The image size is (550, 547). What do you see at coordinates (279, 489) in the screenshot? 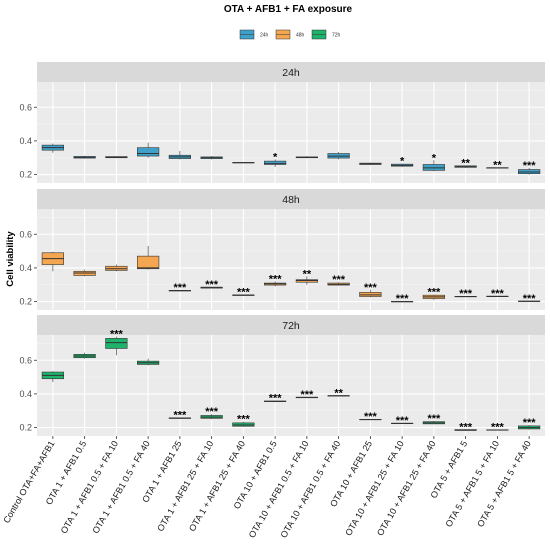
I see `x-tick-label: OTA 10 + AFB1 0.5 + FA 10` at bounding box center [279, 489].